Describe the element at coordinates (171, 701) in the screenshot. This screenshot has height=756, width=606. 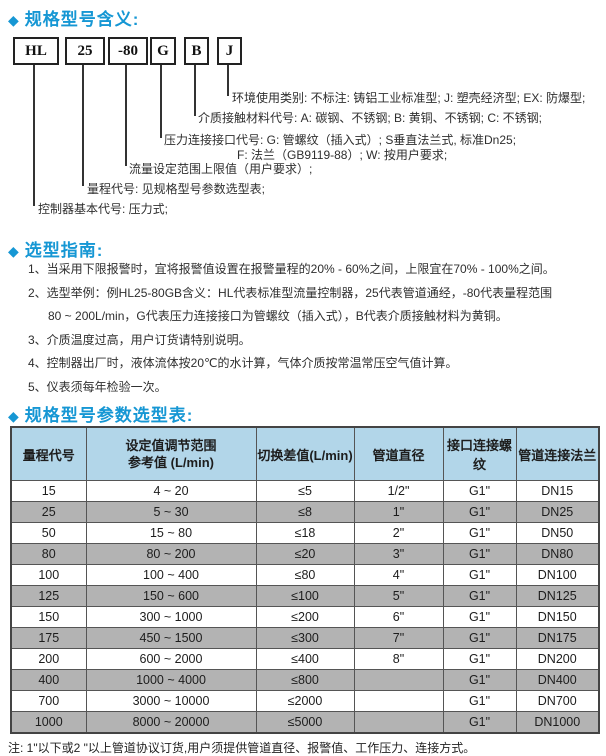
I see `table-cell: 3000 ~ 10000` at that location.